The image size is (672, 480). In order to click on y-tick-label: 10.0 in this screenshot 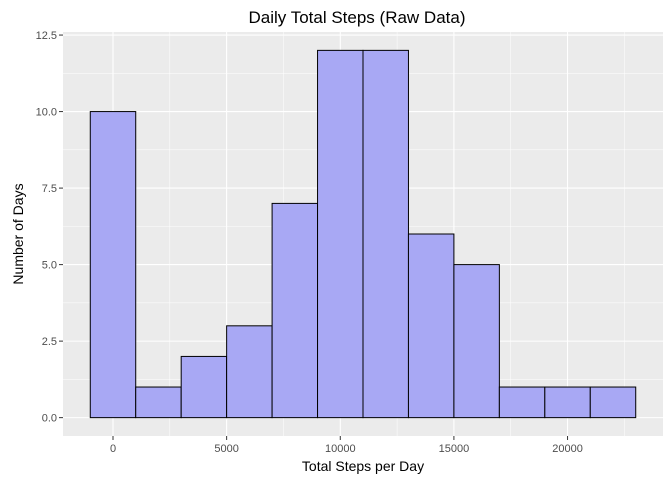, I will do `click(46, 113)`.